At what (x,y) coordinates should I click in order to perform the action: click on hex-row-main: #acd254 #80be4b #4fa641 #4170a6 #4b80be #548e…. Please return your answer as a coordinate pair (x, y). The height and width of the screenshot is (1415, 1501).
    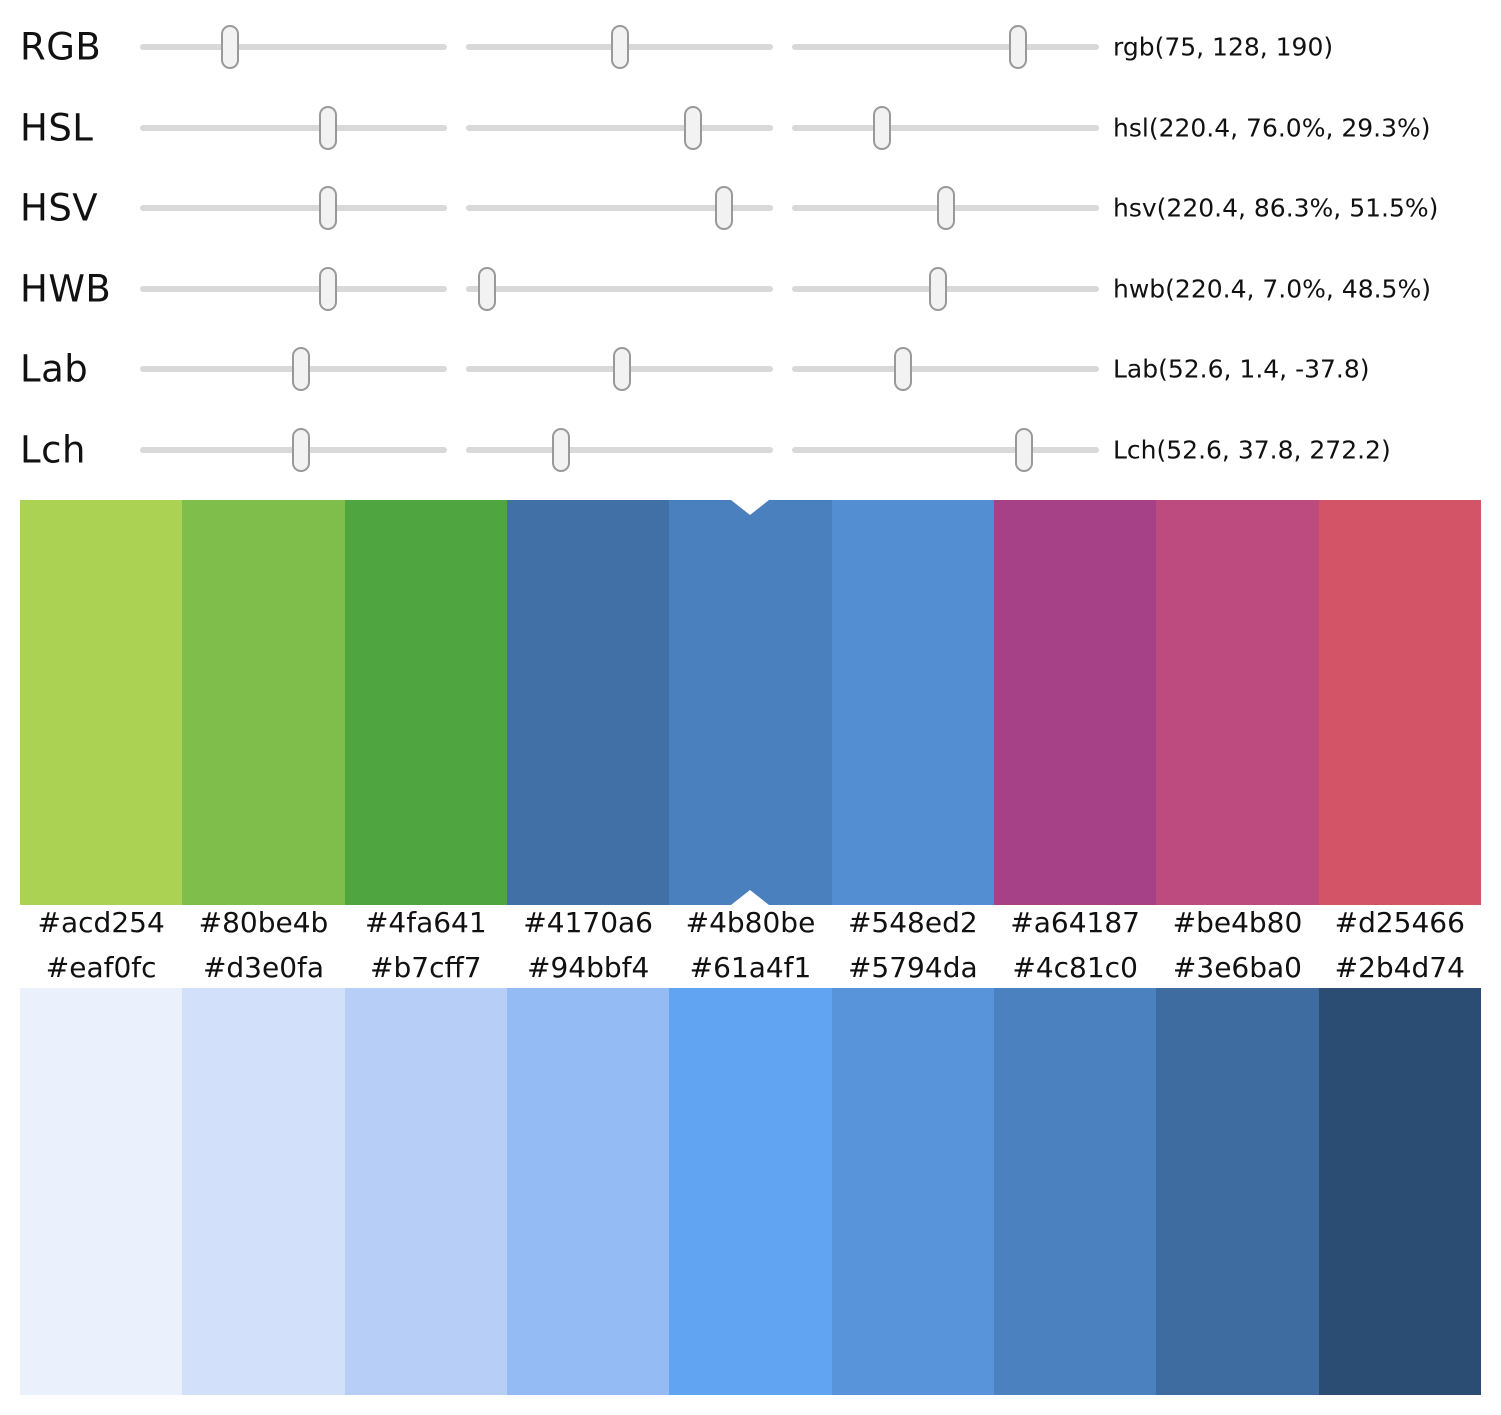
    Looking at the image, I should click on (750, 923).